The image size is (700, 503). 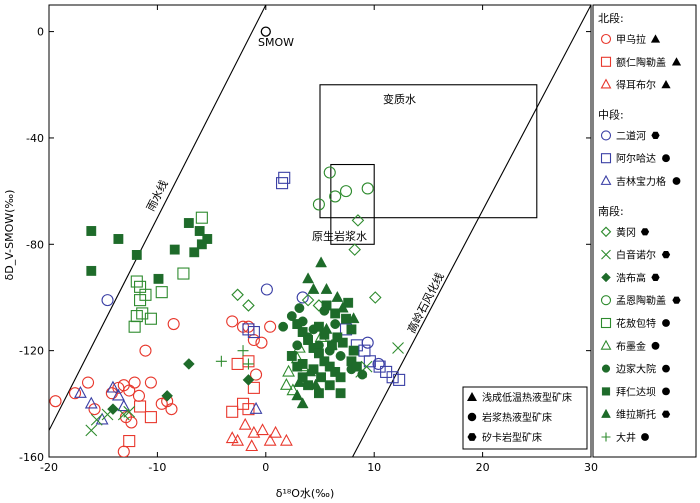 What do you see at coordinates (631, 135) in the screenshot?
I see `legend-entry-label: 二道河` at bounding box center [631, 135].